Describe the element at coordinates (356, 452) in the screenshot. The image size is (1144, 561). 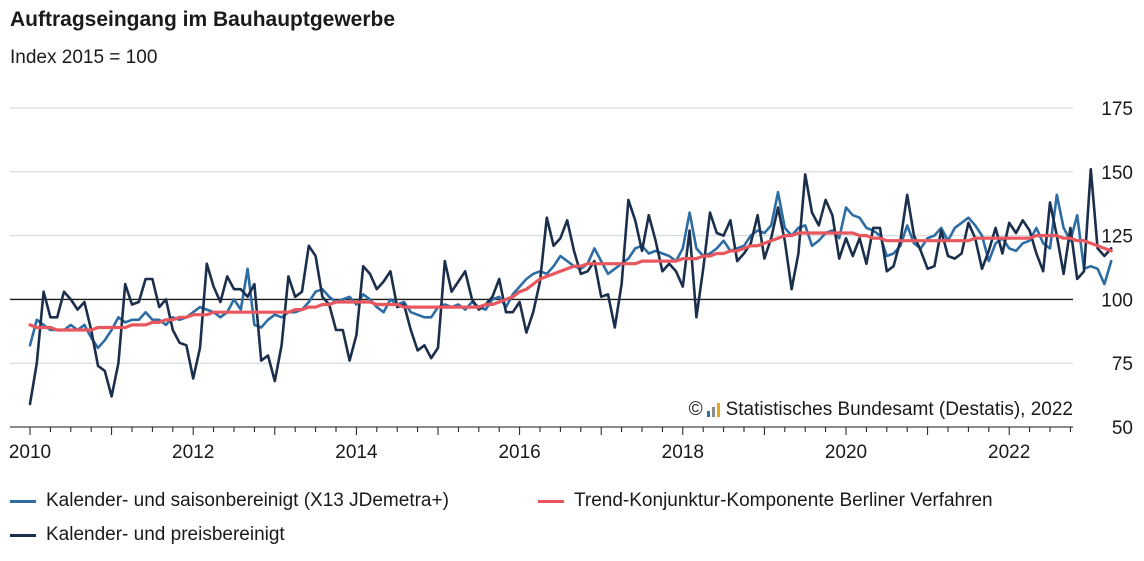
I see `x-tick-label: 2014` at that location.